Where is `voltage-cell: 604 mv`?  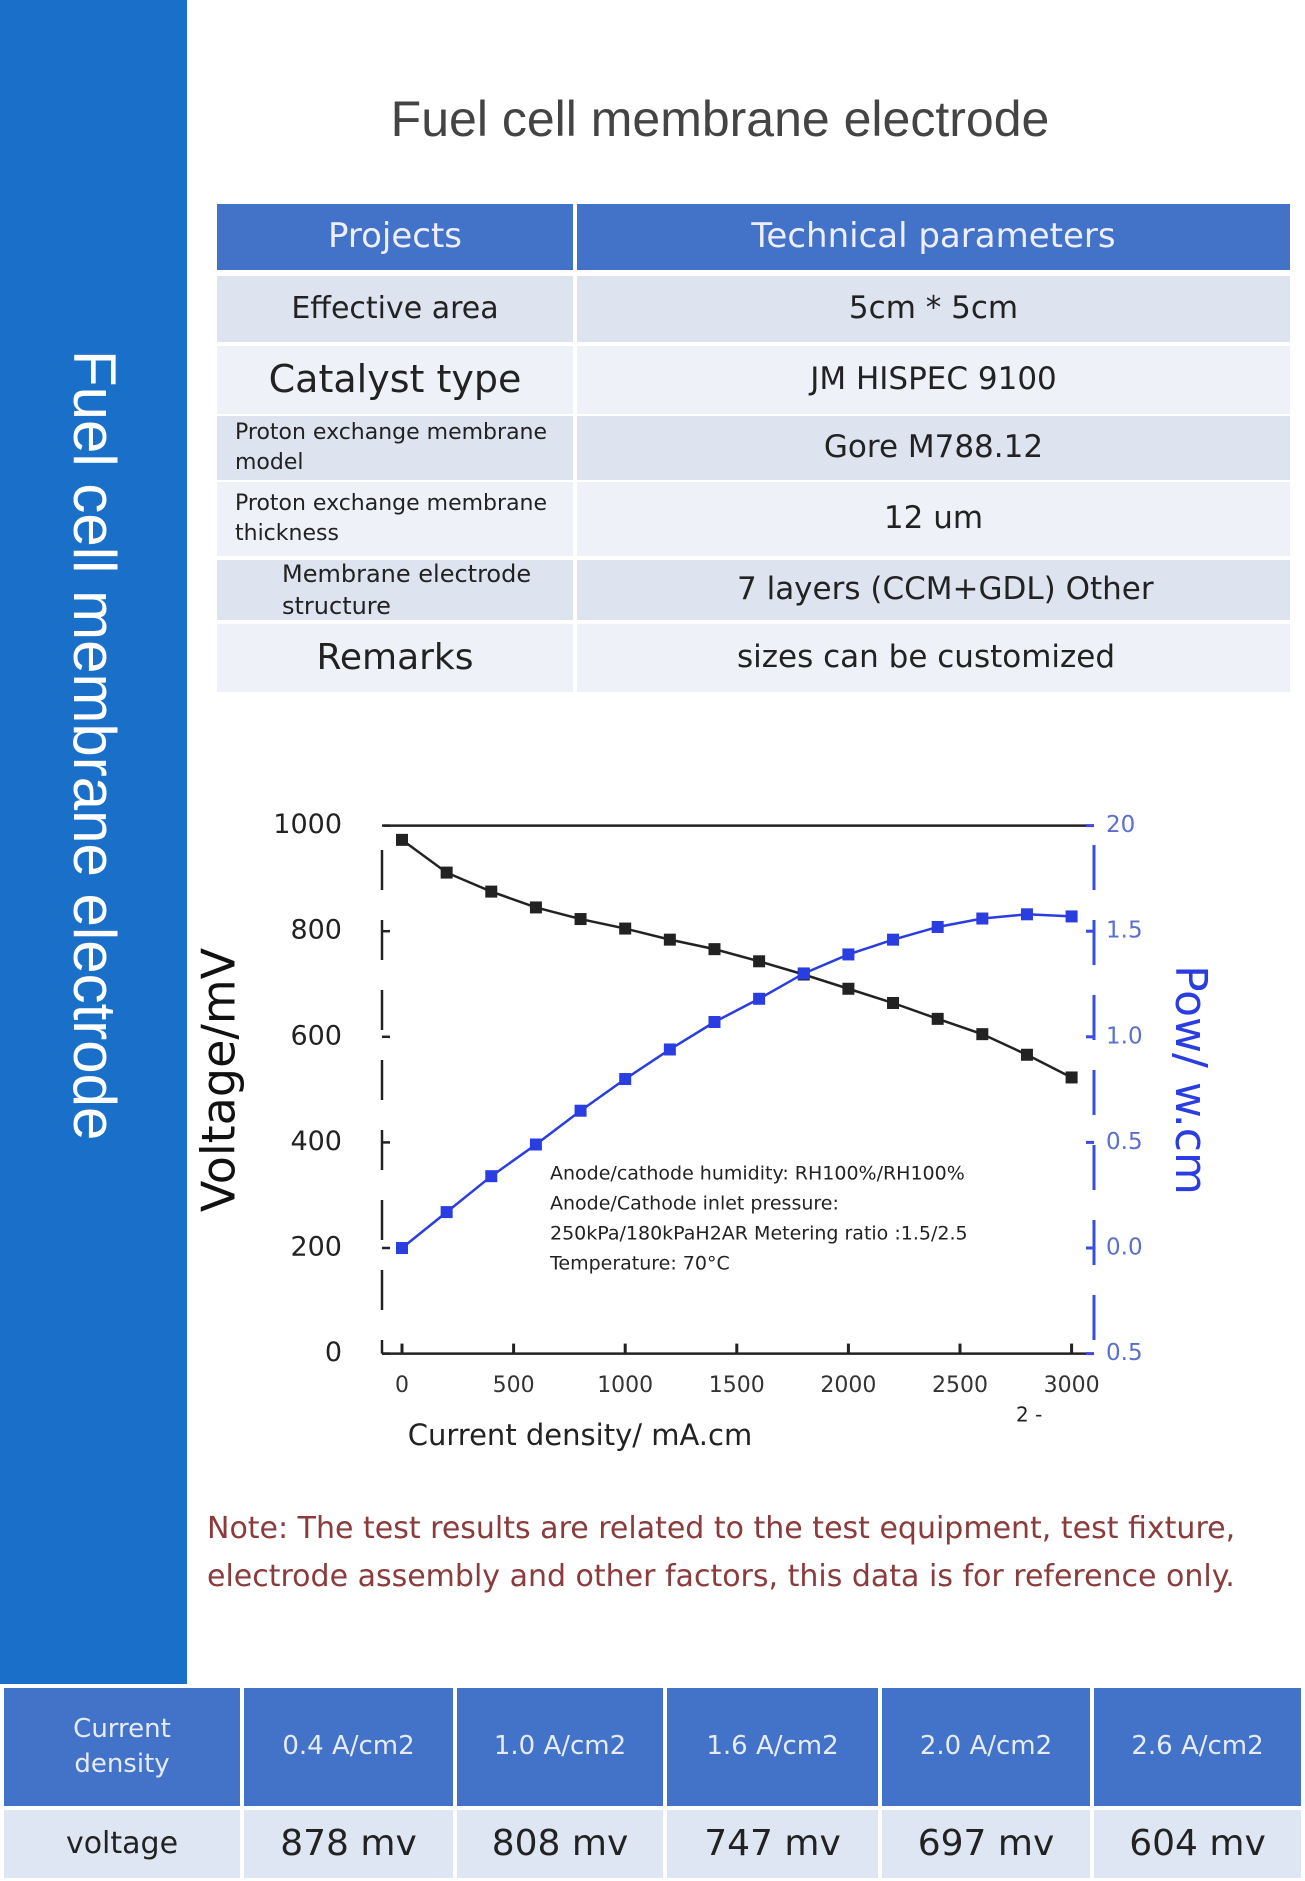 voltage-cell: 604 mv is located at coordinates (1197, 1844).